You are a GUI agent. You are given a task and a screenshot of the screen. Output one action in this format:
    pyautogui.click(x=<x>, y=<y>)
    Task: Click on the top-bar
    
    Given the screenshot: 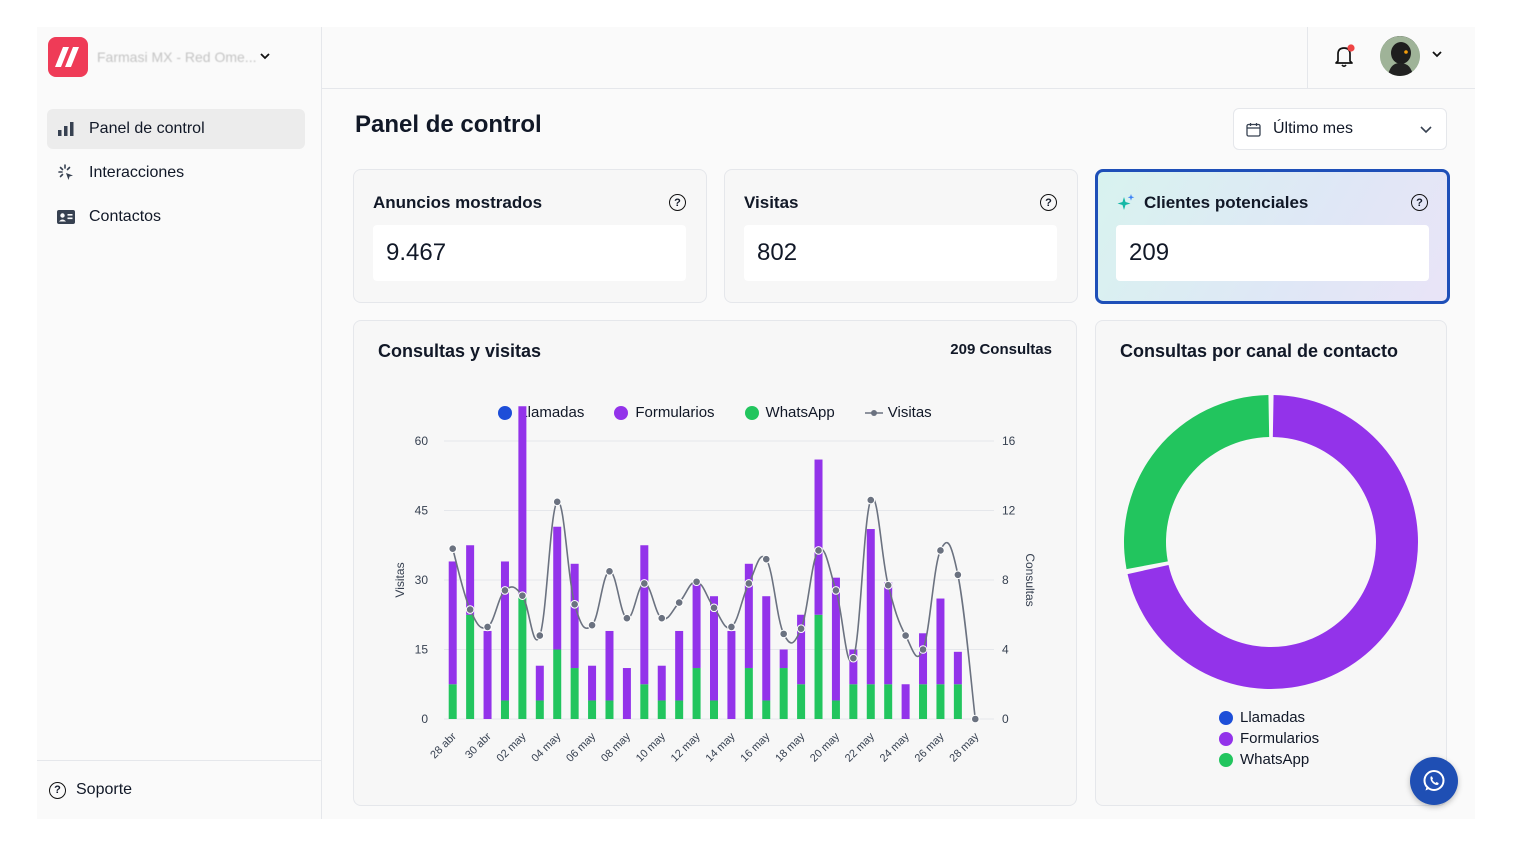 What is the action you would take?
    pyautogui.click(x=898, y=58)
    